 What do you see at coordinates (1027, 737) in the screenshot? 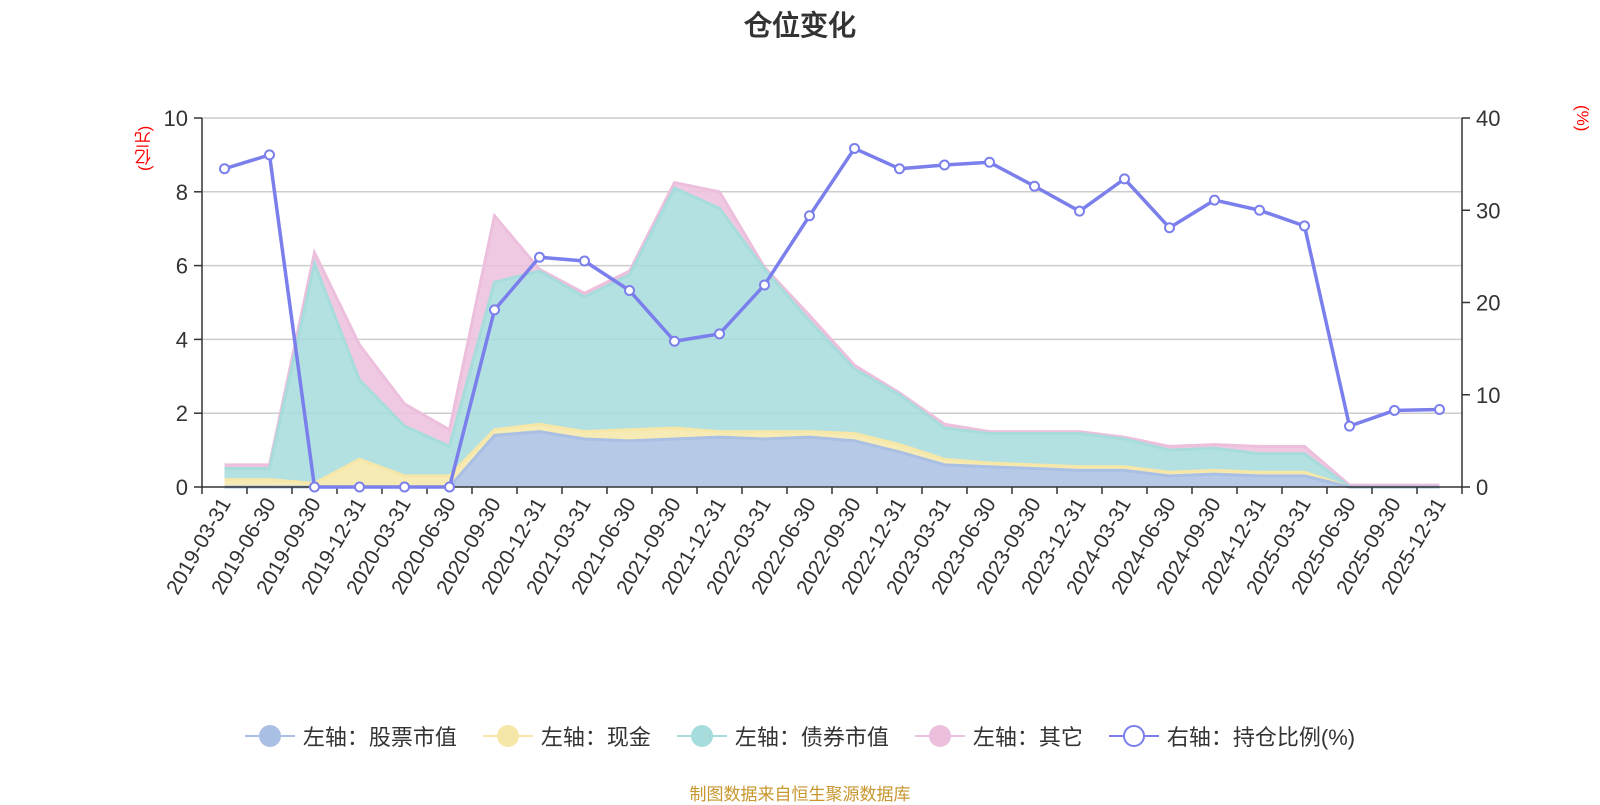
I see `legend-label-other: 左轴：其它` at bounding box center [1027, 737].